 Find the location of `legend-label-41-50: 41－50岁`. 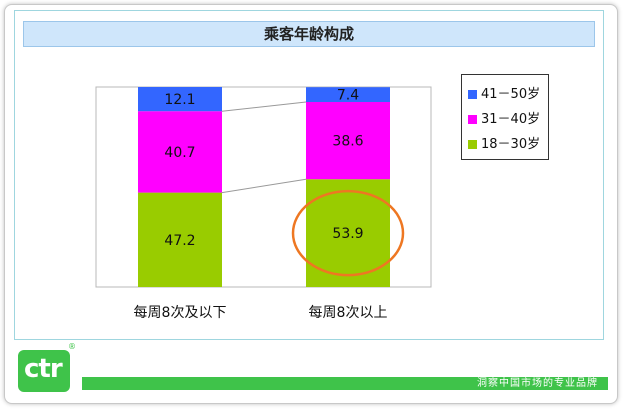

legend-label-41-50: 41－50岁 is located at coordinates (511, 94).